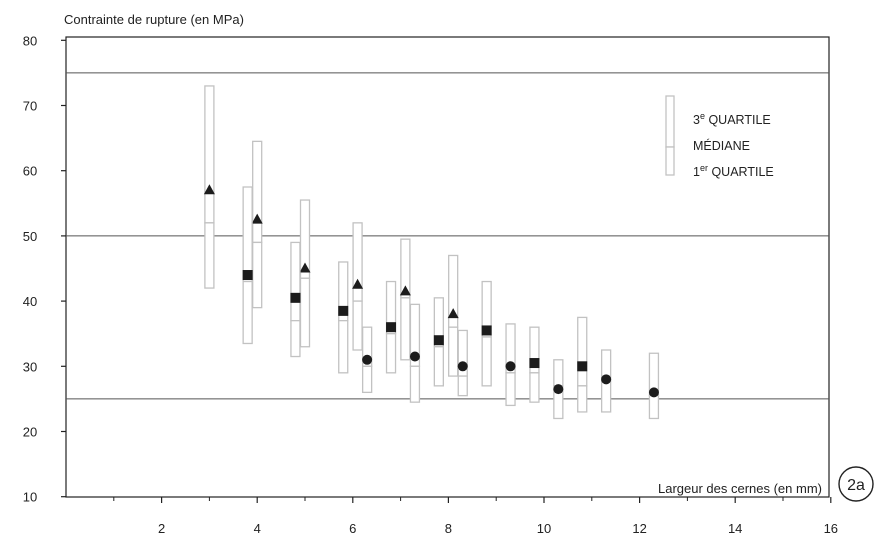 The width and height of the screenshot is (879, 539). I want to click on figure-badge: 2a, so click(856, 484).